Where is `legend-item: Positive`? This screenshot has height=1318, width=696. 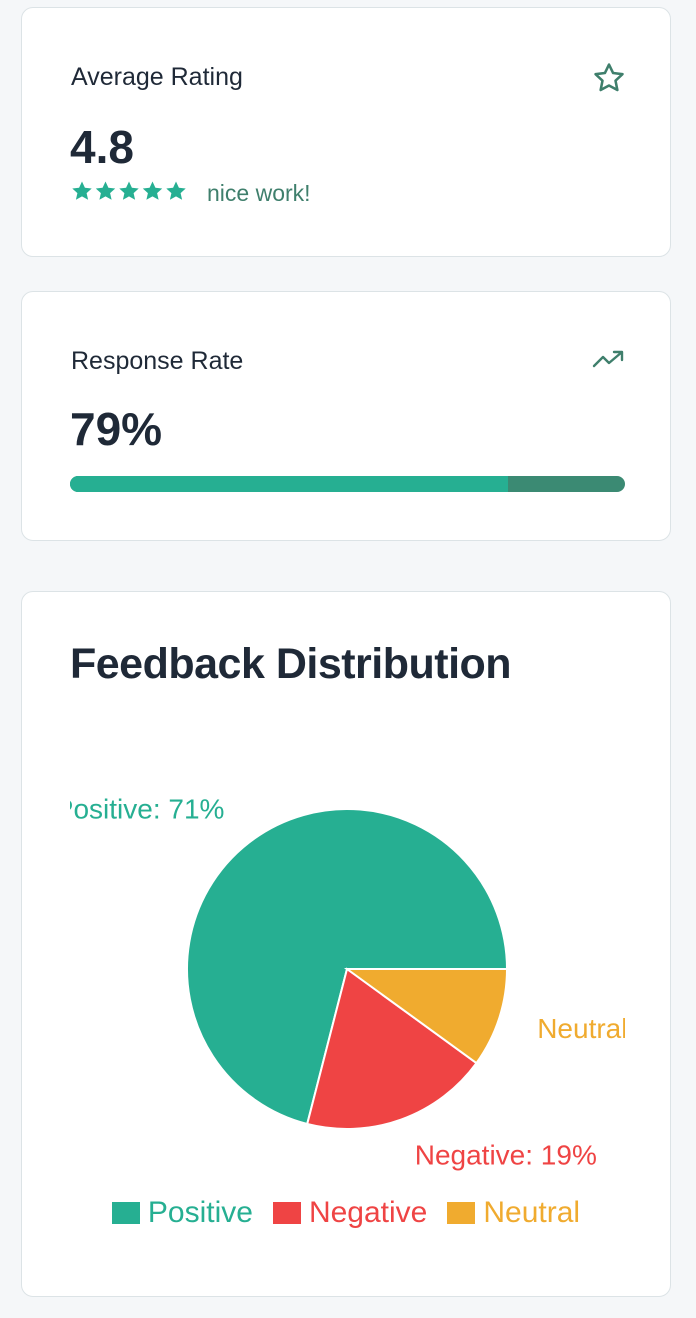
legend-item: Positive is located at coordinates (182, 1213).